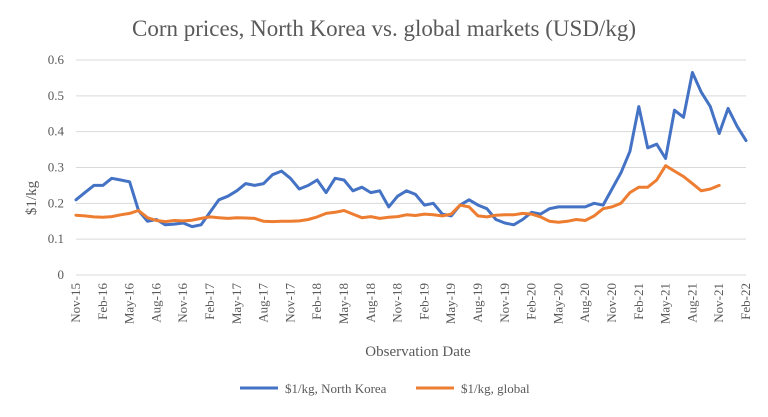 The image size is (768, 417). What do you see at coordinates (423, 301) in the screenshot?
I see `x-tick-label: Feb-19` at bounding box center [423, 301].